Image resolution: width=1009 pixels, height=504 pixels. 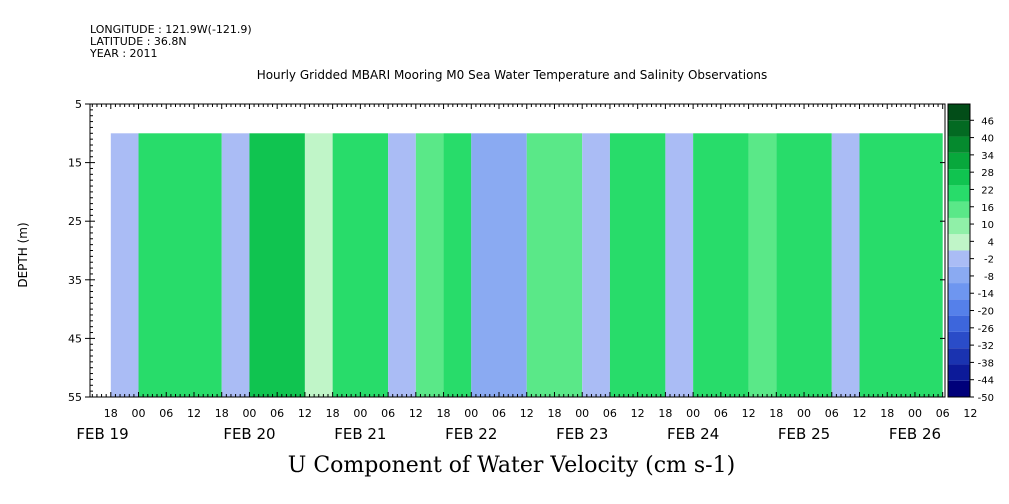 What do you see at coordinates (693, 434) in the screenshot?
I see `date-label: FEB 24` at bounding box center [693, 434].